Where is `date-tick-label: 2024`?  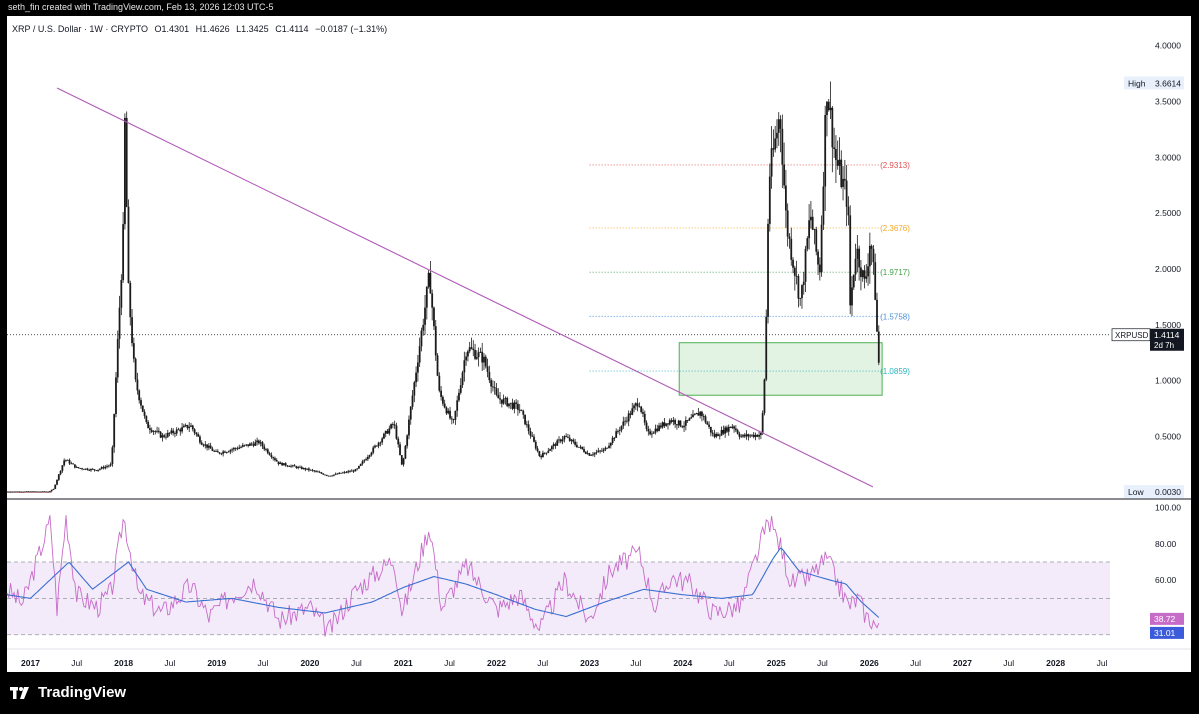
date-tick-label: 2024 is located at coordinates (682, 663).